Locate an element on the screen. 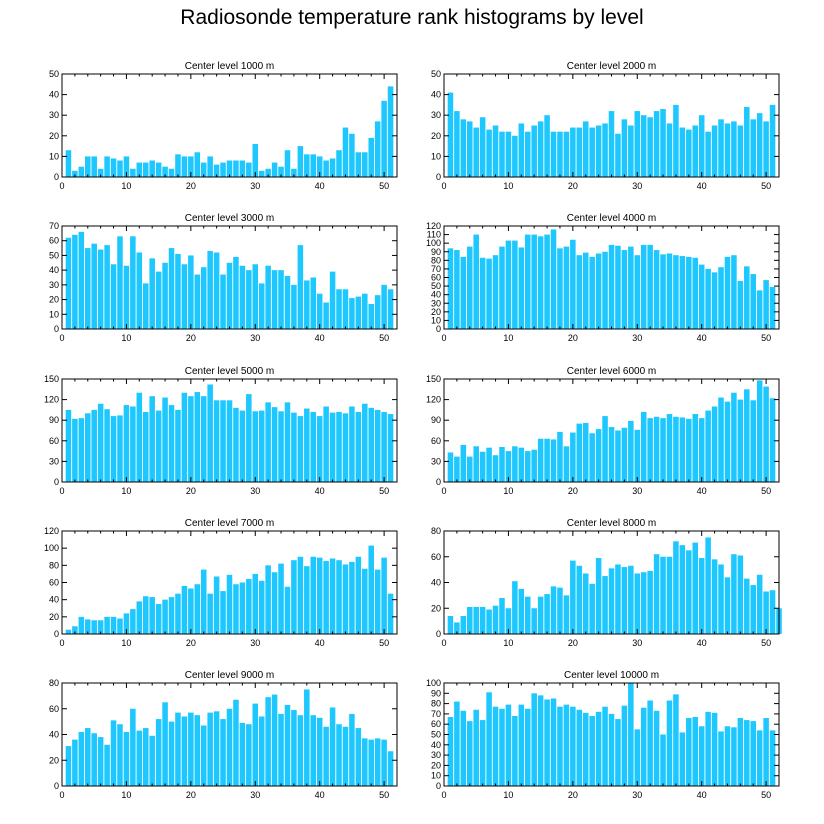 The image size is (824, 824). y-tick-label: 70 is located at coordinates (436, 269).